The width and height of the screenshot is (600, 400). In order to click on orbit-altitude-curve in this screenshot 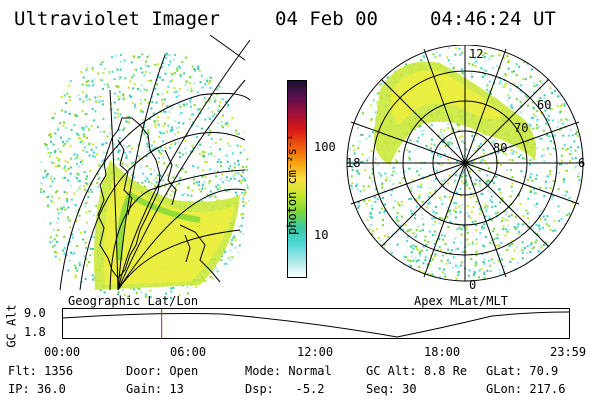, I will do `click(316, 324)`.